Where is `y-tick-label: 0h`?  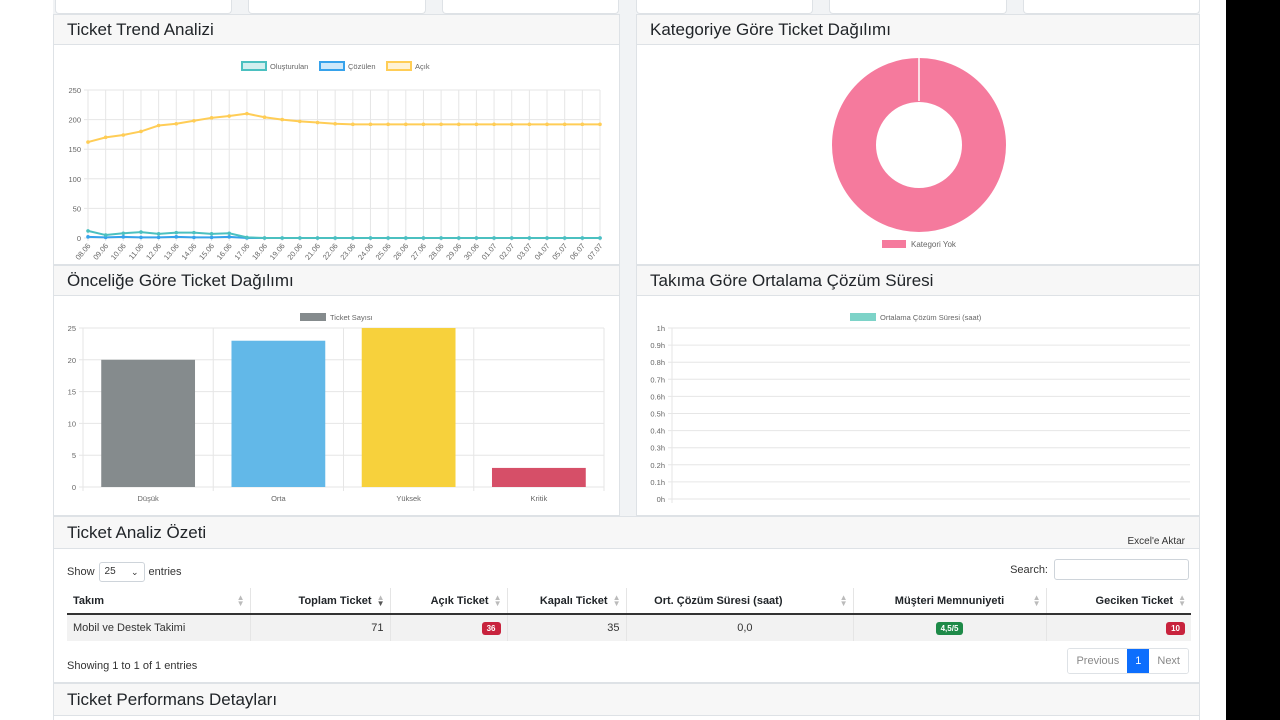
y-tick-label: 0h is located at coordinates (661, 499).